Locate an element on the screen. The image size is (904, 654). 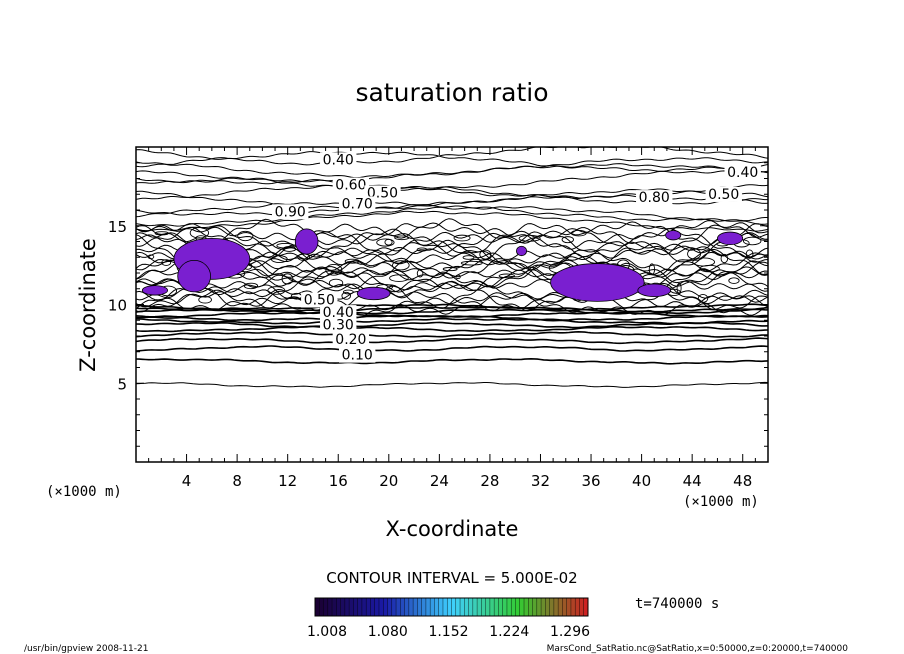
contour-label: 0.90 is located at coordinates (290, 212).